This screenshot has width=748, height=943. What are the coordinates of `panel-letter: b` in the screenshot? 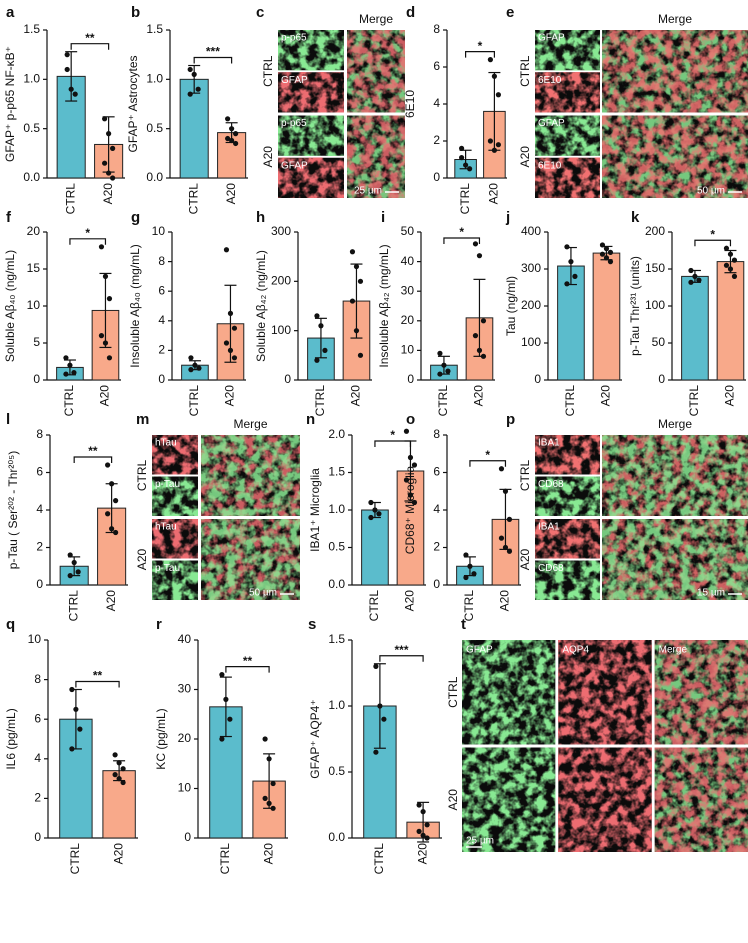 It's located at (135, 12).